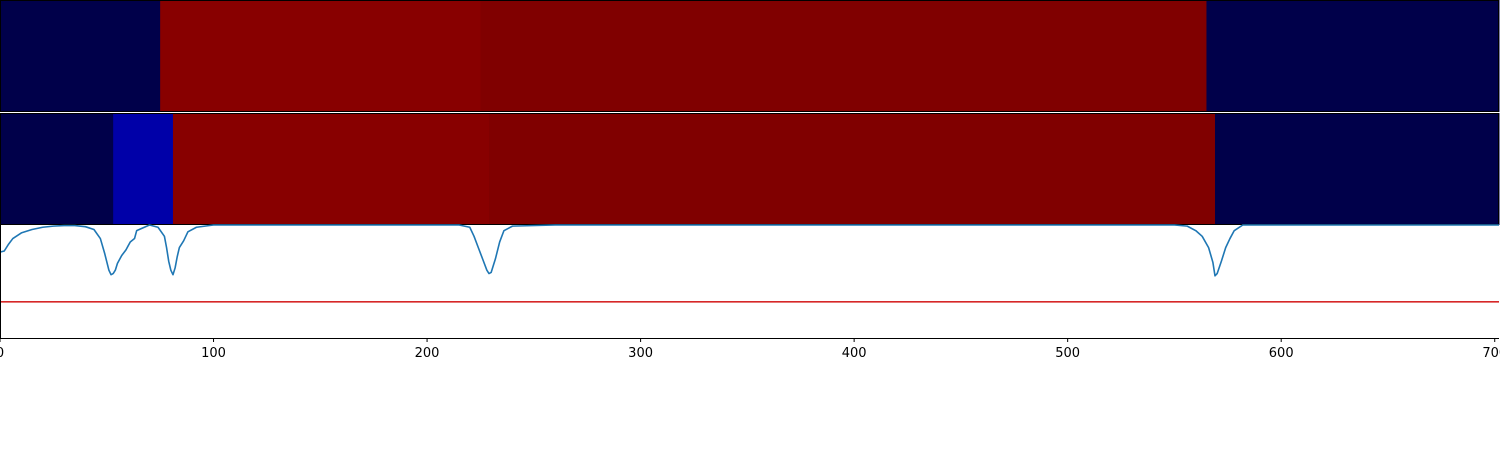 The width and height of the screenshot is (1500, 450). I want to click on x-tick-label: 0, so click(2, 353).